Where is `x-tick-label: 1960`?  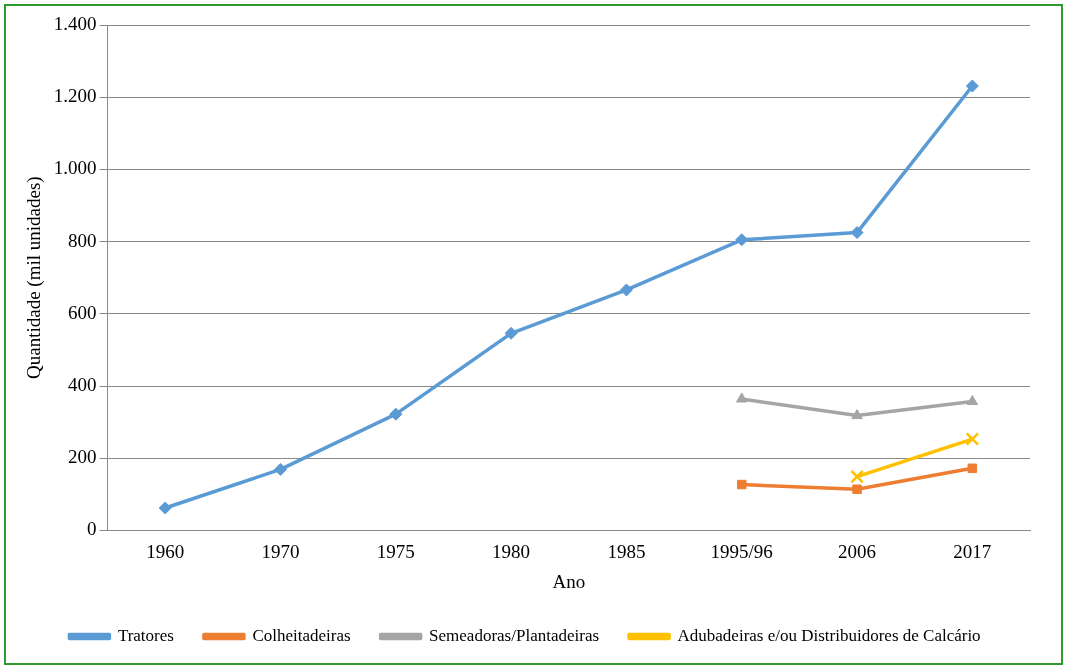 x-tick-label: 1960 is located at coordinates (165, 551).